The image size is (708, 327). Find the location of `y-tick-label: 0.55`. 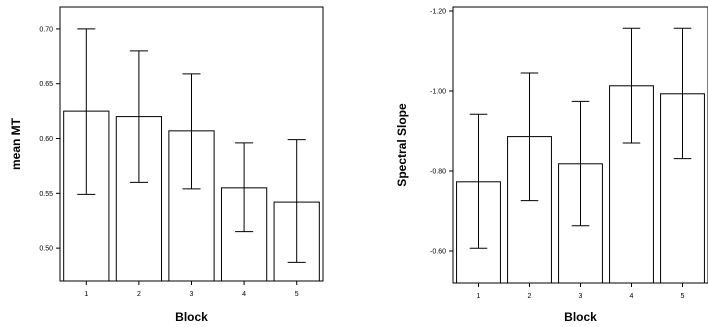

y-tick-label: 0.55 is located at coordinates (46, 194).